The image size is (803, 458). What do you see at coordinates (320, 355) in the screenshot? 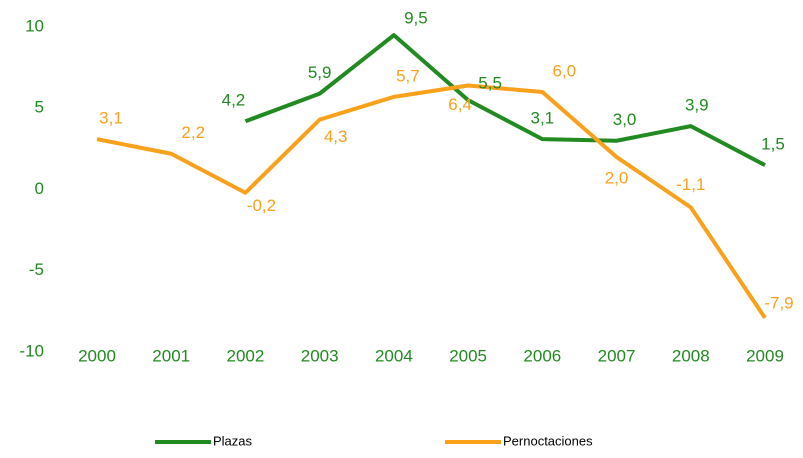
I see `x-tick-label: 2003` at bounding box center [320, 355].